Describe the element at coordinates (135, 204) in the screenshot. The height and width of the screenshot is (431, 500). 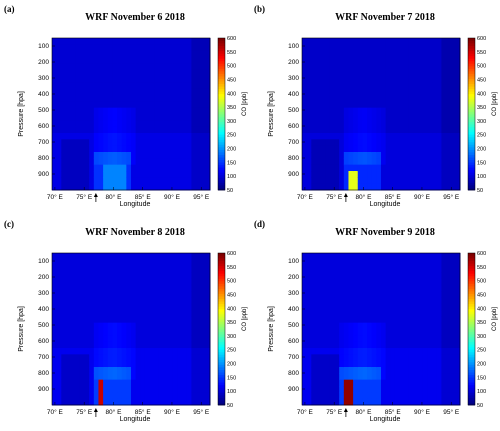
I see `x-axis-label: Longitude` at that location.